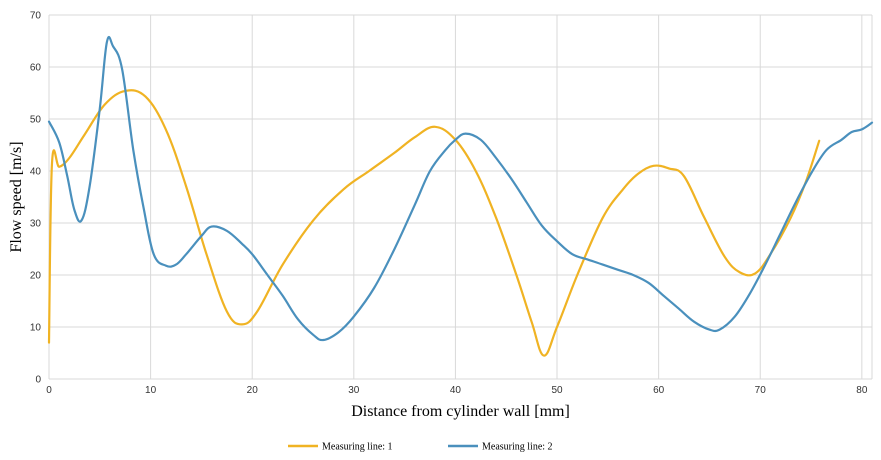  I want to click on x-tick-label: 10, so click(151, 390).